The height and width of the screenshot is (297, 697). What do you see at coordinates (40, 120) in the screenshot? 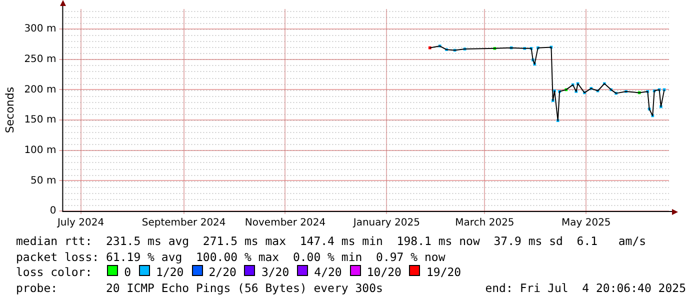
I see `y-tick-label: 150 m` at bounding box center [40, 120].